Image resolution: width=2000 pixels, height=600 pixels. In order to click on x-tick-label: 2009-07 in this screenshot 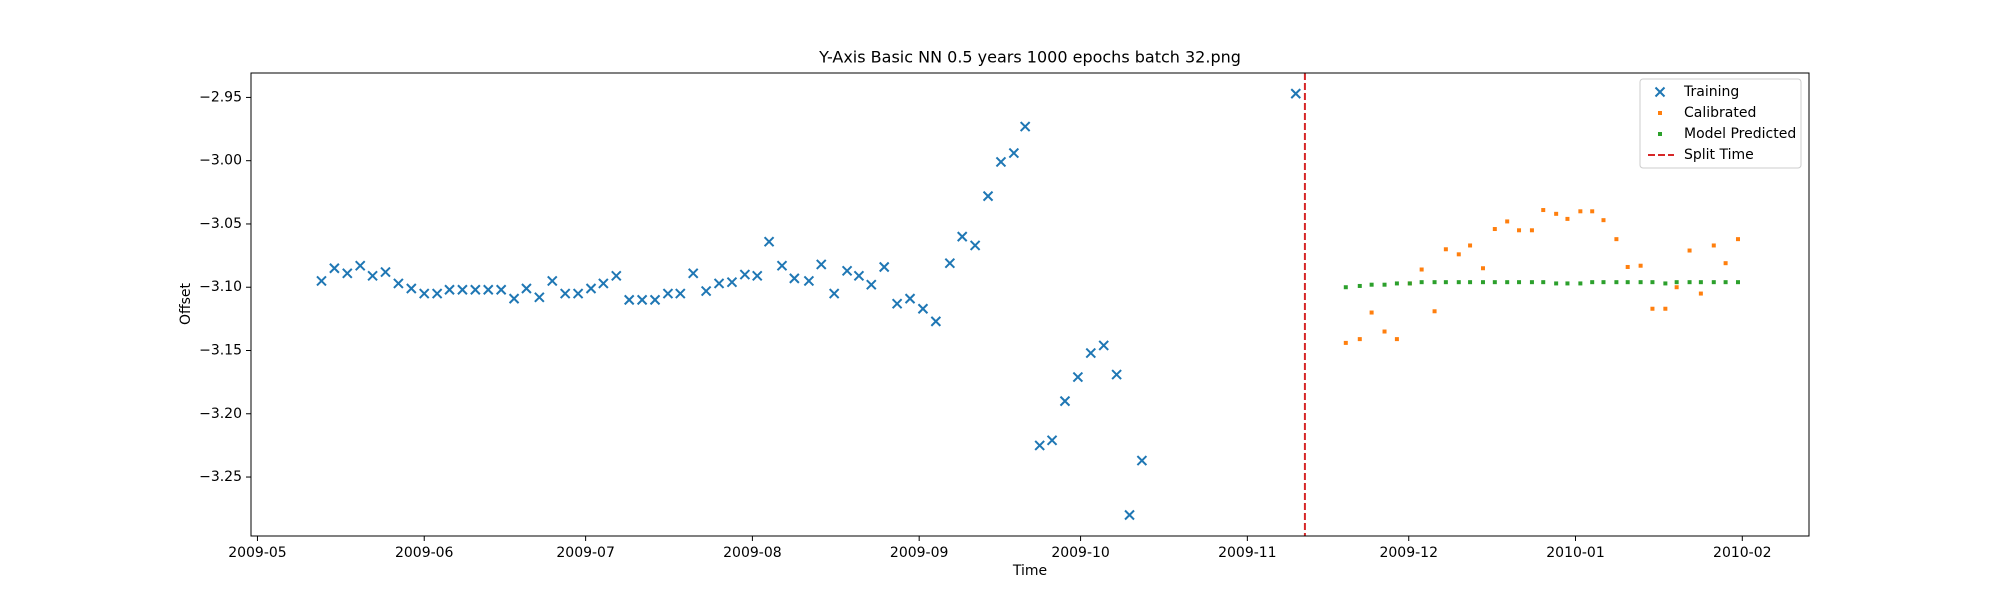, I will do `click(585, 553)`.